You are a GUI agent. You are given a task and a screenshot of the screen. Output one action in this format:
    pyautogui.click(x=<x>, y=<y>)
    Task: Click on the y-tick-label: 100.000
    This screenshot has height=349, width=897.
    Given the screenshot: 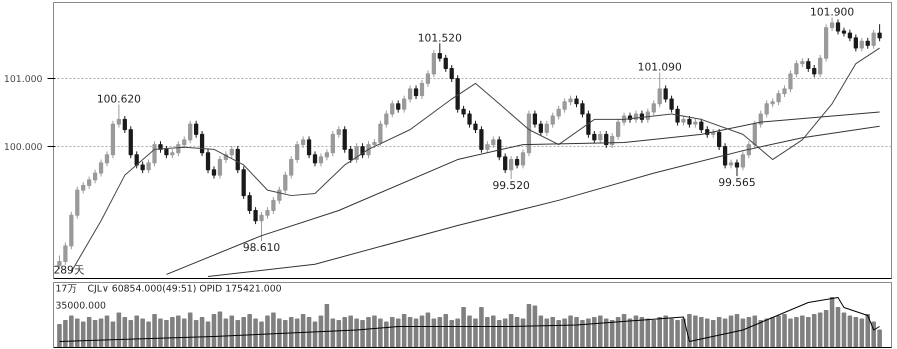 What is the action you would take?
    pyautogui.click(x=23, y=148)
    